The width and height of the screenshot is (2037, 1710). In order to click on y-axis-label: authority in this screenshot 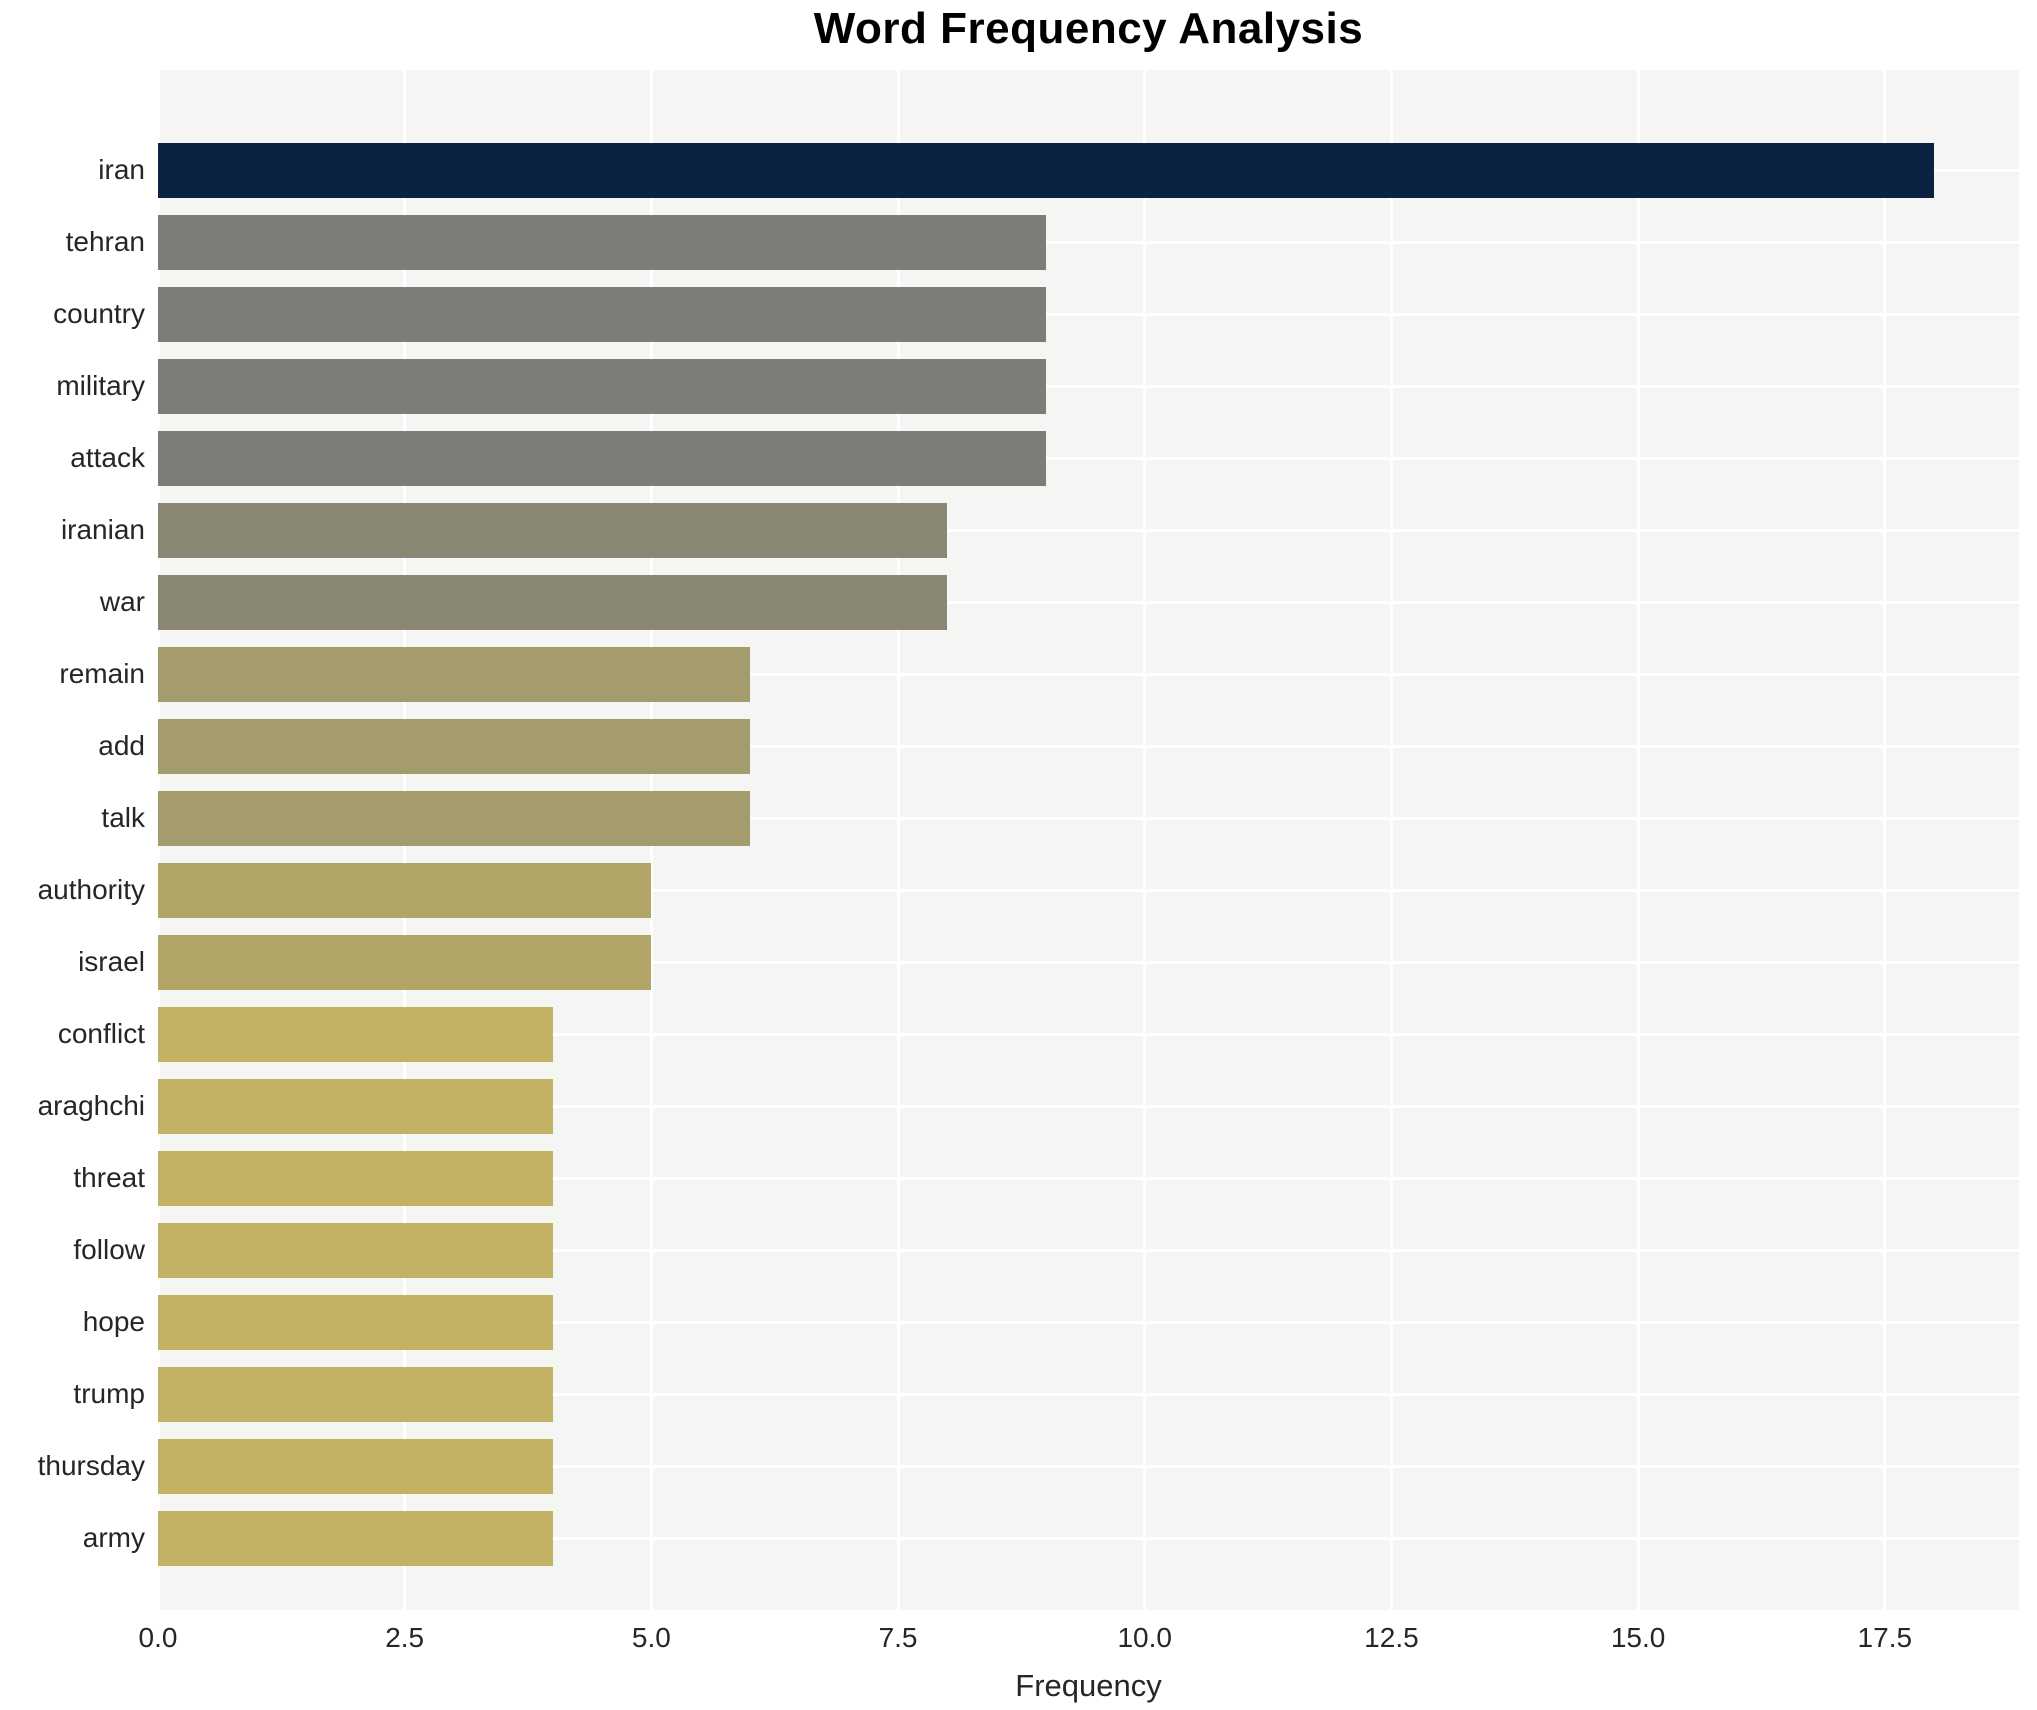, I will do `click(91, 889)`.